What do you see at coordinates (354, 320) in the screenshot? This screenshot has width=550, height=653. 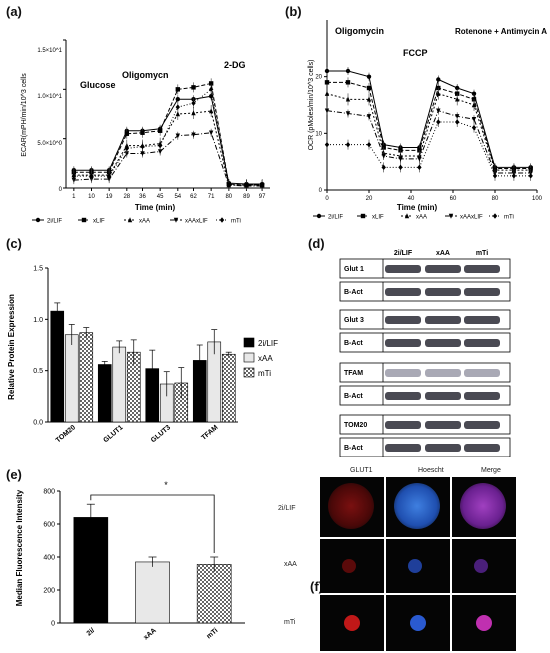 I see `blot-label-2: Glut 3` at bounding box center [354, 320].